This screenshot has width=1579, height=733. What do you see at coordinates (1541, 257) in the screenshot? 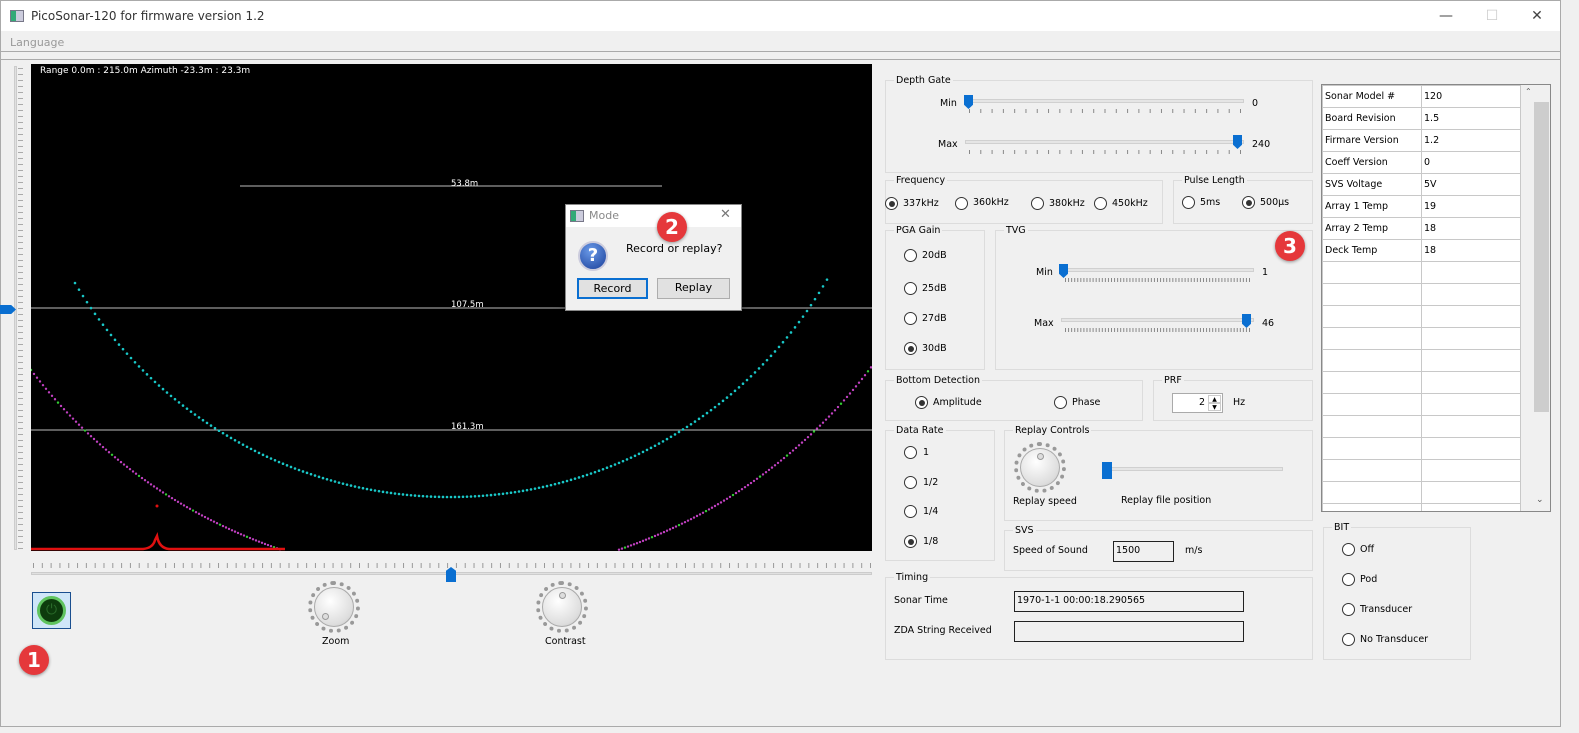
I see `scrollbar-thumb` at bounding box center [1541, 257].